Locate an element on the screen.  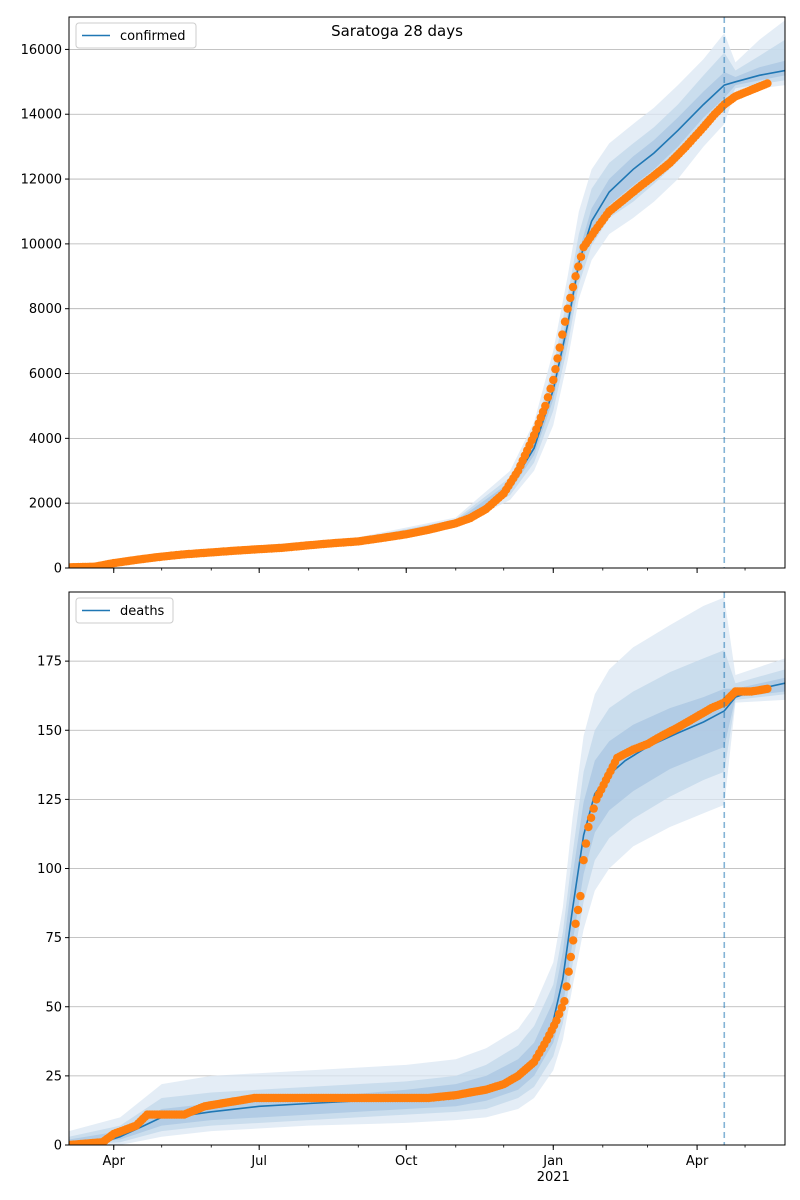
x-tick-label: Oct is located at coordinates (406, 1161).